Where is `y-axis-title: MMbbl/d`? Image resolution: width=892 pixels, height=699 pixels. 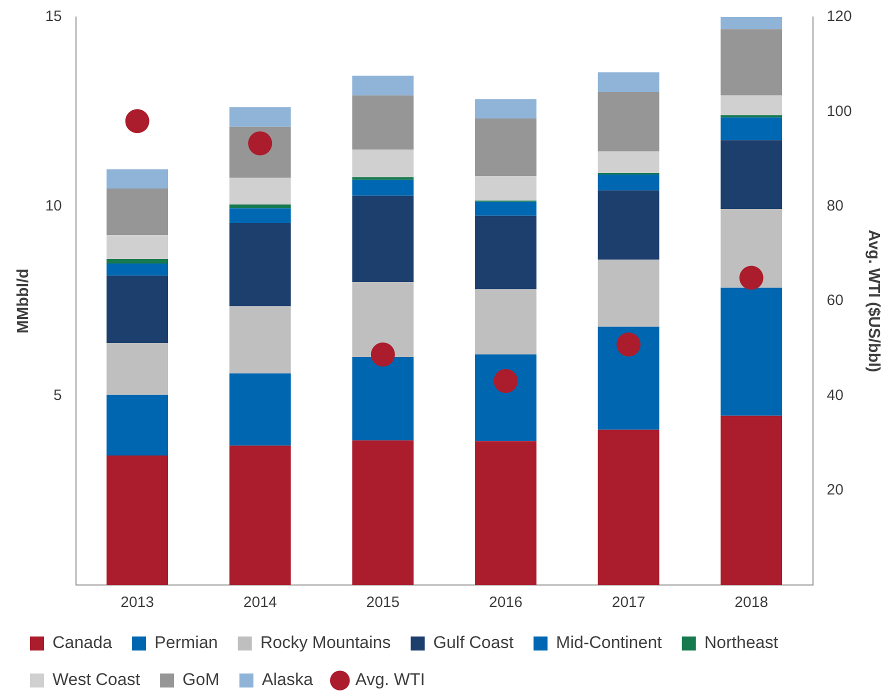
y-axis-title: MMbbl/d is located at coordinates (23, 301).